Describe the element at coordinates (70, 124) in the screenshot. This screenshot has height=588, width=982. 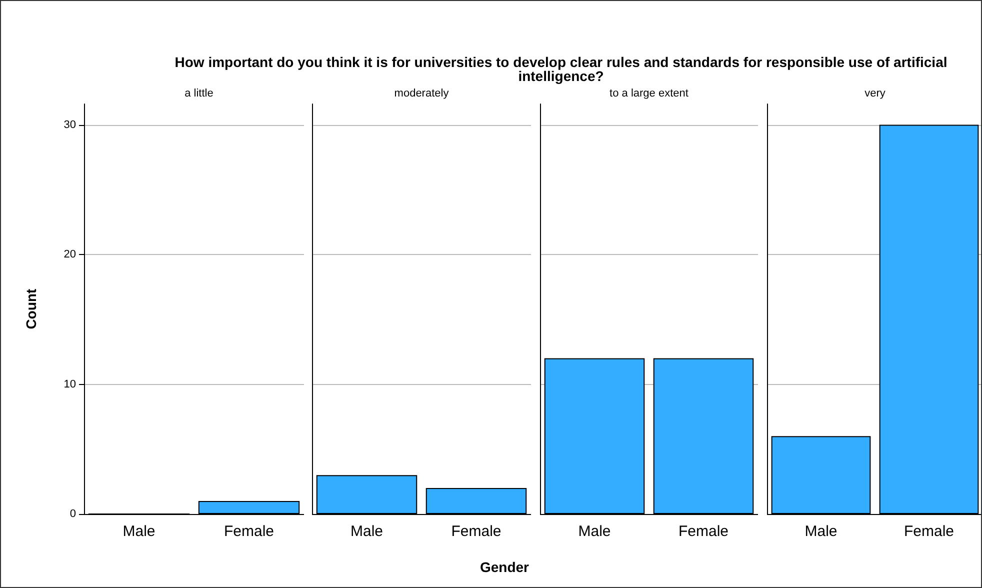
I see `y-tick-label: 30` at that location.